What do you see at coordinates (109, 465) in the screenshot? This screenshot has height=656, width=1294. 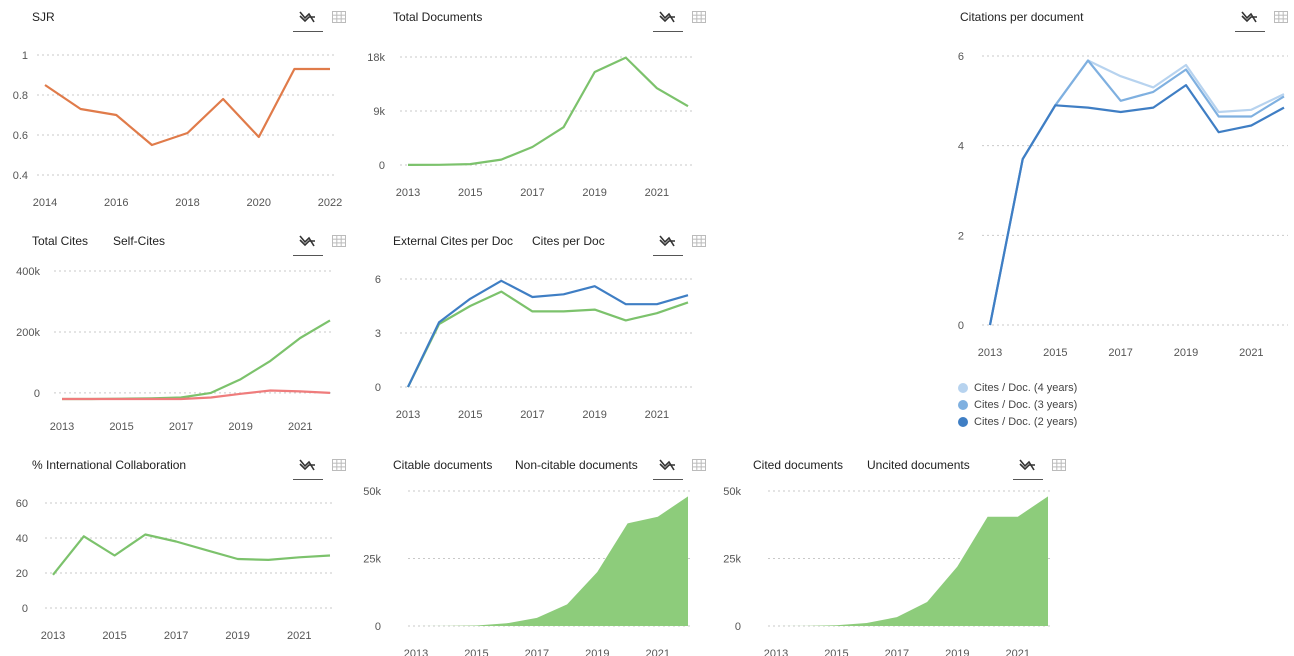 I see `chart-title: % International Collaboration` at bounding box center [109, 465].